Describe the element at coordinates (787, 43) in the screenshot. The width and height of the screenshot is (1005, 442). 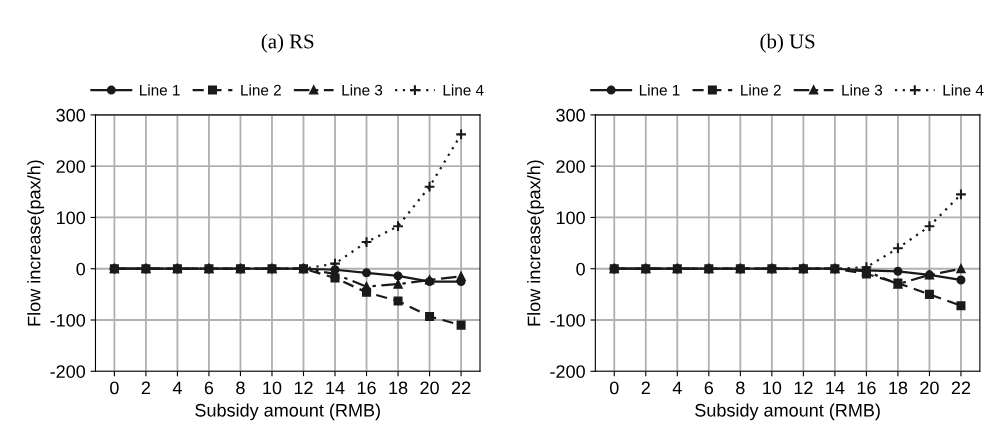
I see `chart-title: (b) US` at that location.